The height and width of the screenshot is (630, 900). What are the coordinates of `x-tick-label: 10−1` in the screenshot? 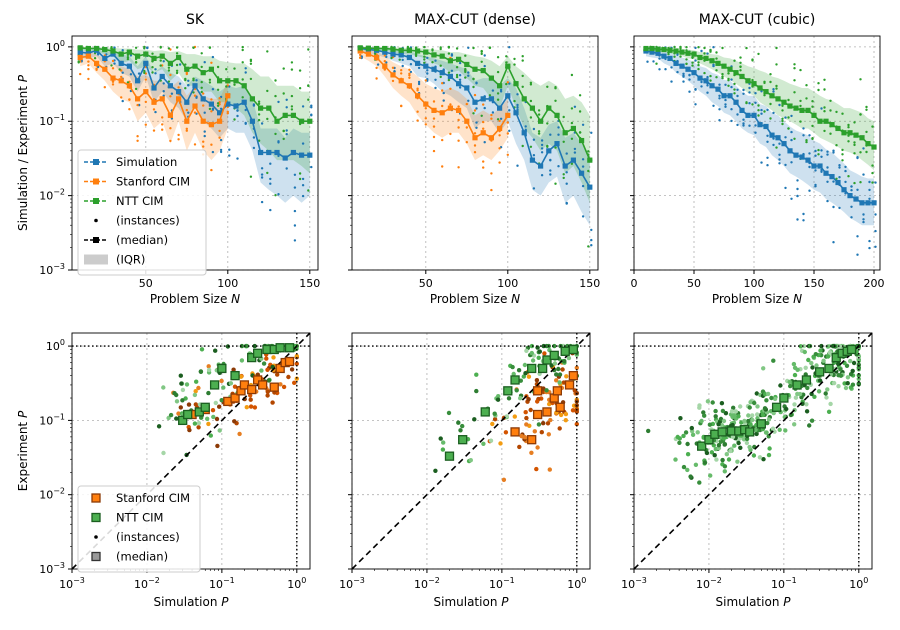 It's located at (222, 583).